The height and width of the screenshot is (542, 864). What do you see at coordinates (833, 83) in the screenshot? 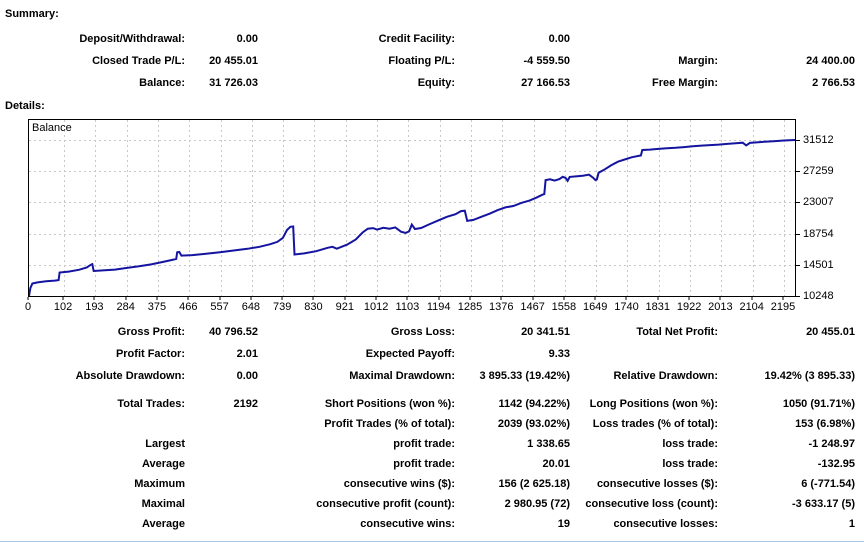
I see `stat-value: 2 766.53` at bounding box center [833, 83].